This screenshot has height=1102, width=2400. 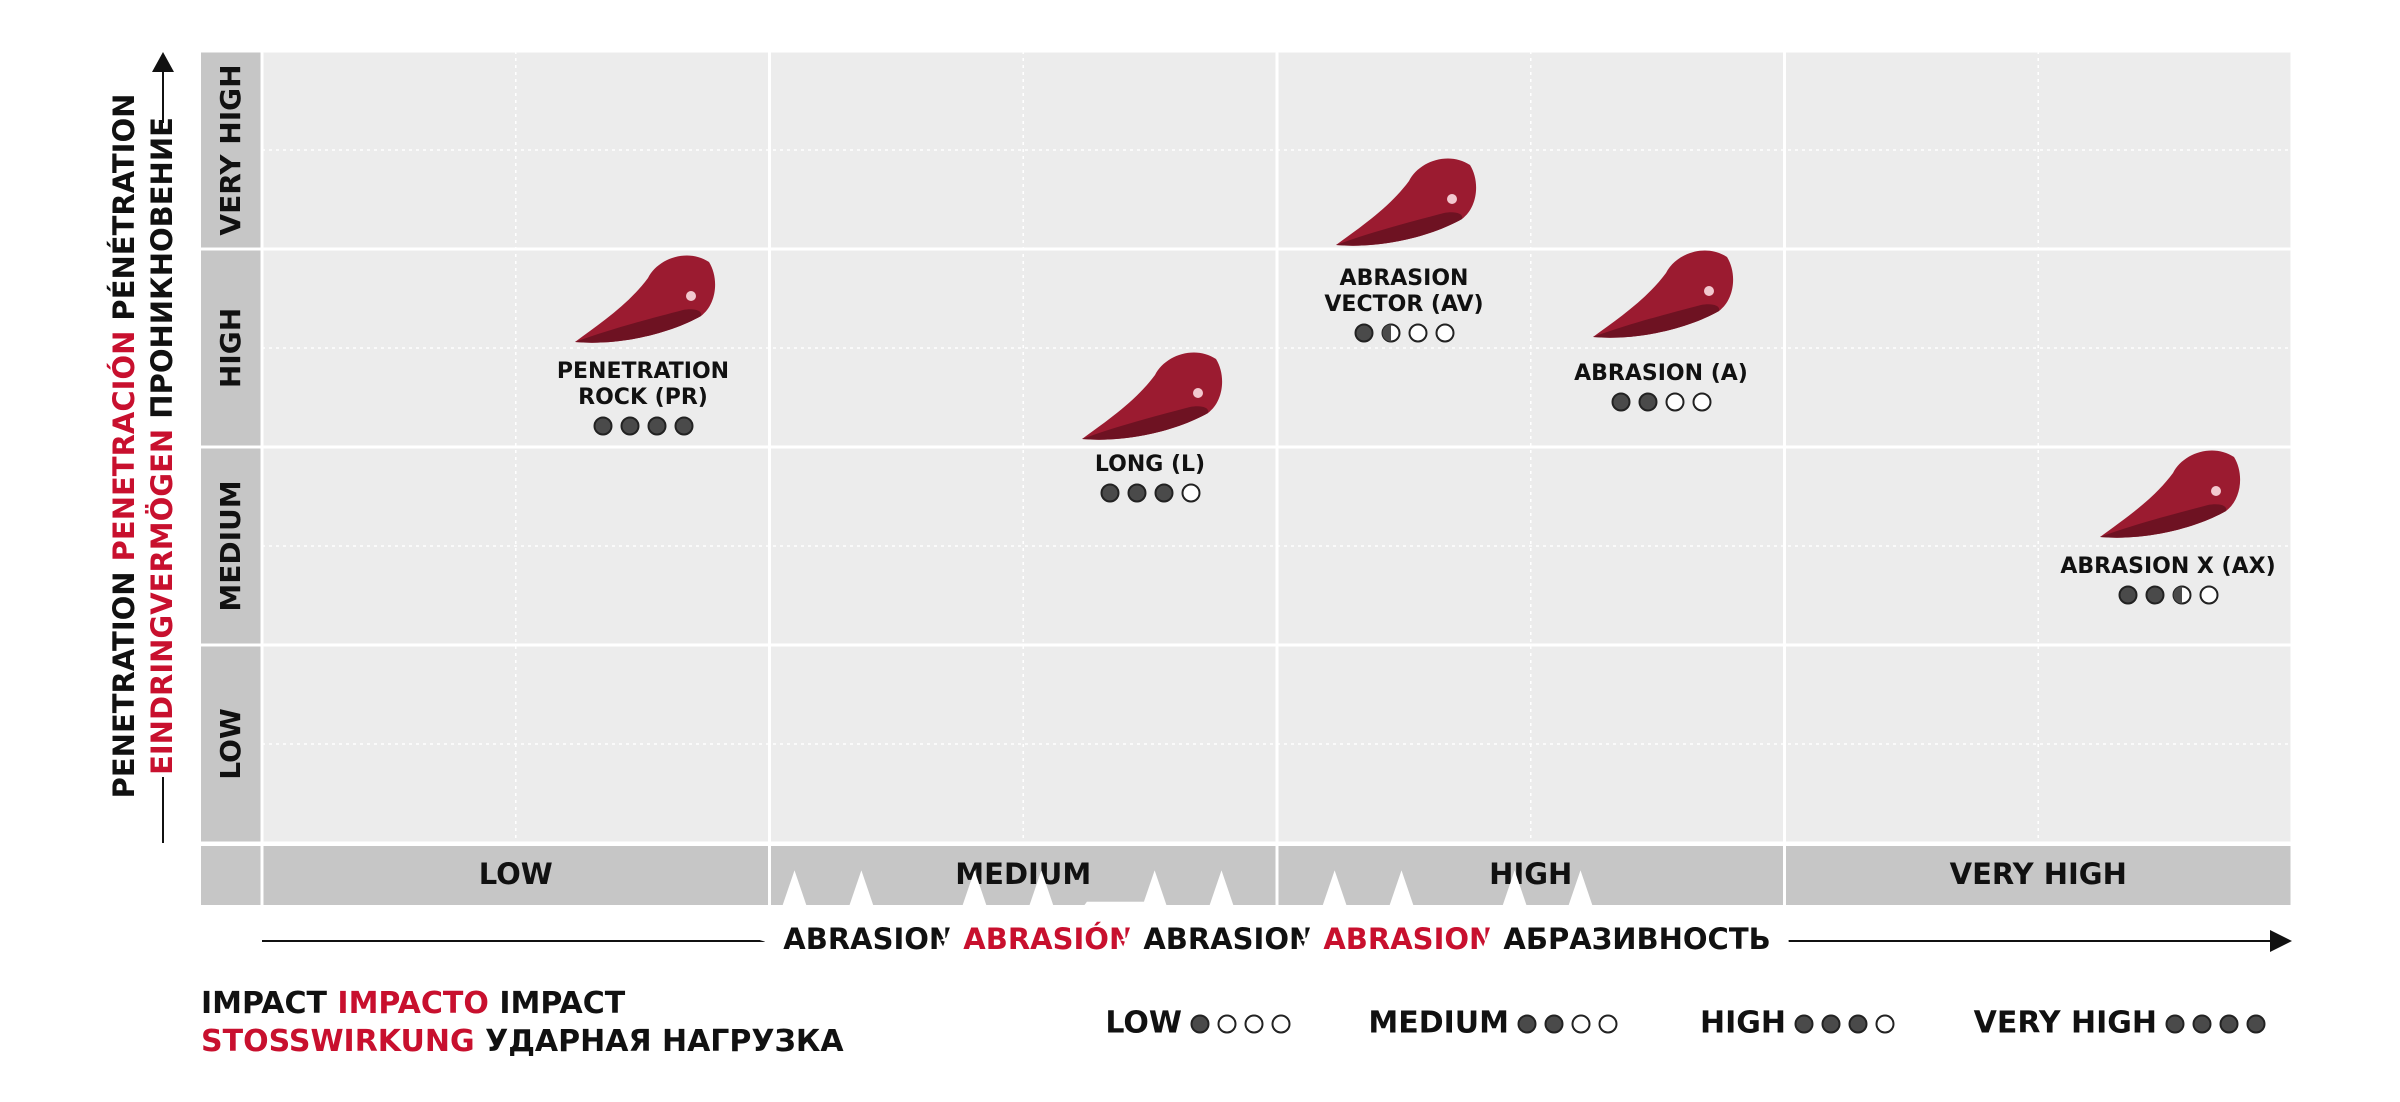 I want to click on x-level-row, so click(x=1246, y=875).